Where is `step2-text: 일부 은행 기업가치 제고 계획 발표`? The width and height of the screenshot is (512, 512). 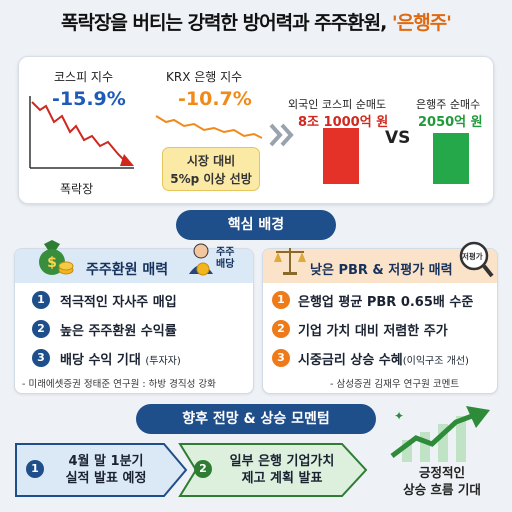 step2-text: 일부 은행 기업가치 제고 계획 발표 is located at coordinates (282, 470).